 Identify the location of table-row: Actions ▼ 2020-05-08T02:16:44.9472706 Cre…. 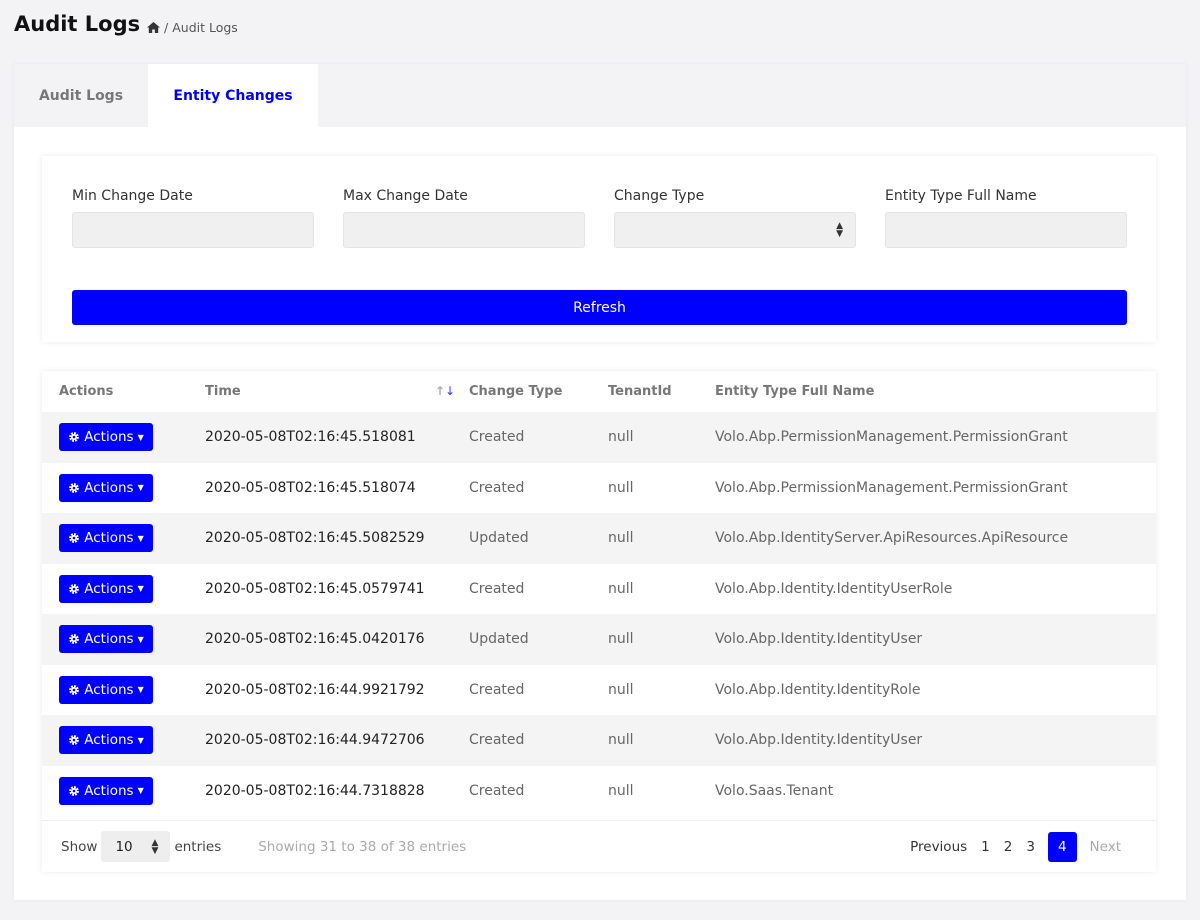
(599, 740).